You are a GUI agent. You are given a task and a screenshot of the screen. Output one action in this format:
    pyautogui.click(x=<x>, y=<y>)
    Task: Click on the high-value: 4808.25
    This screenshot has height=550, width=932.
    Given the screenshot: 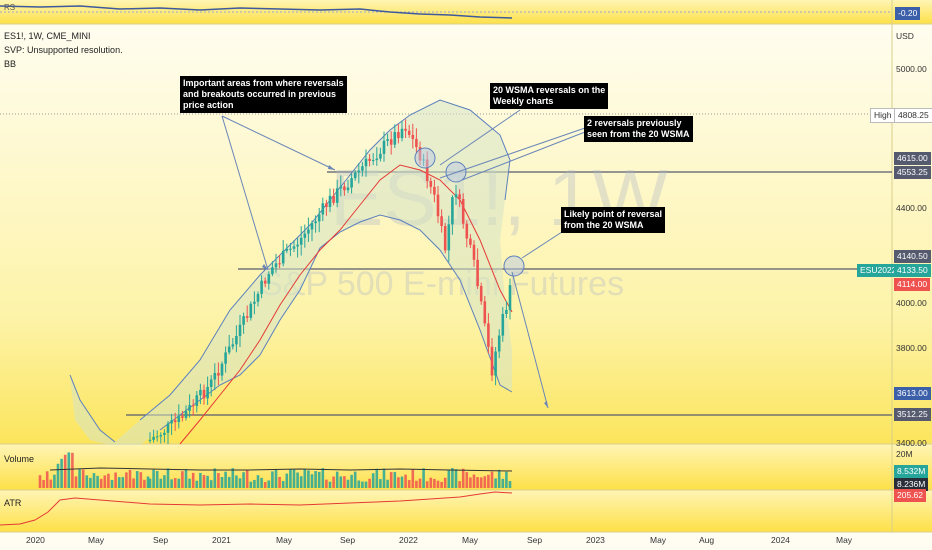 What is the action you would take?
    pyautogui.click(x=913, y=115)
    